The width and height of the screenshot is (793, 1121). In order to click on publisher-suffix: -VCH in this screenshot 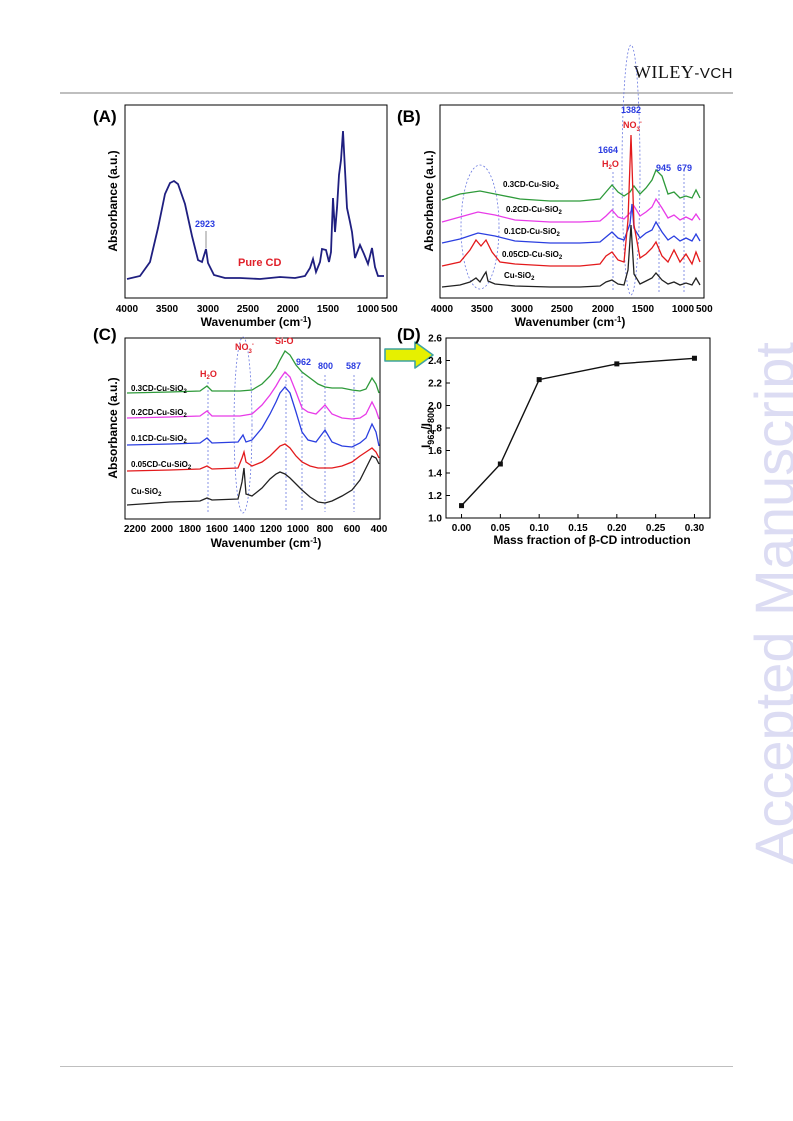, I will do `click(713, 73)`.